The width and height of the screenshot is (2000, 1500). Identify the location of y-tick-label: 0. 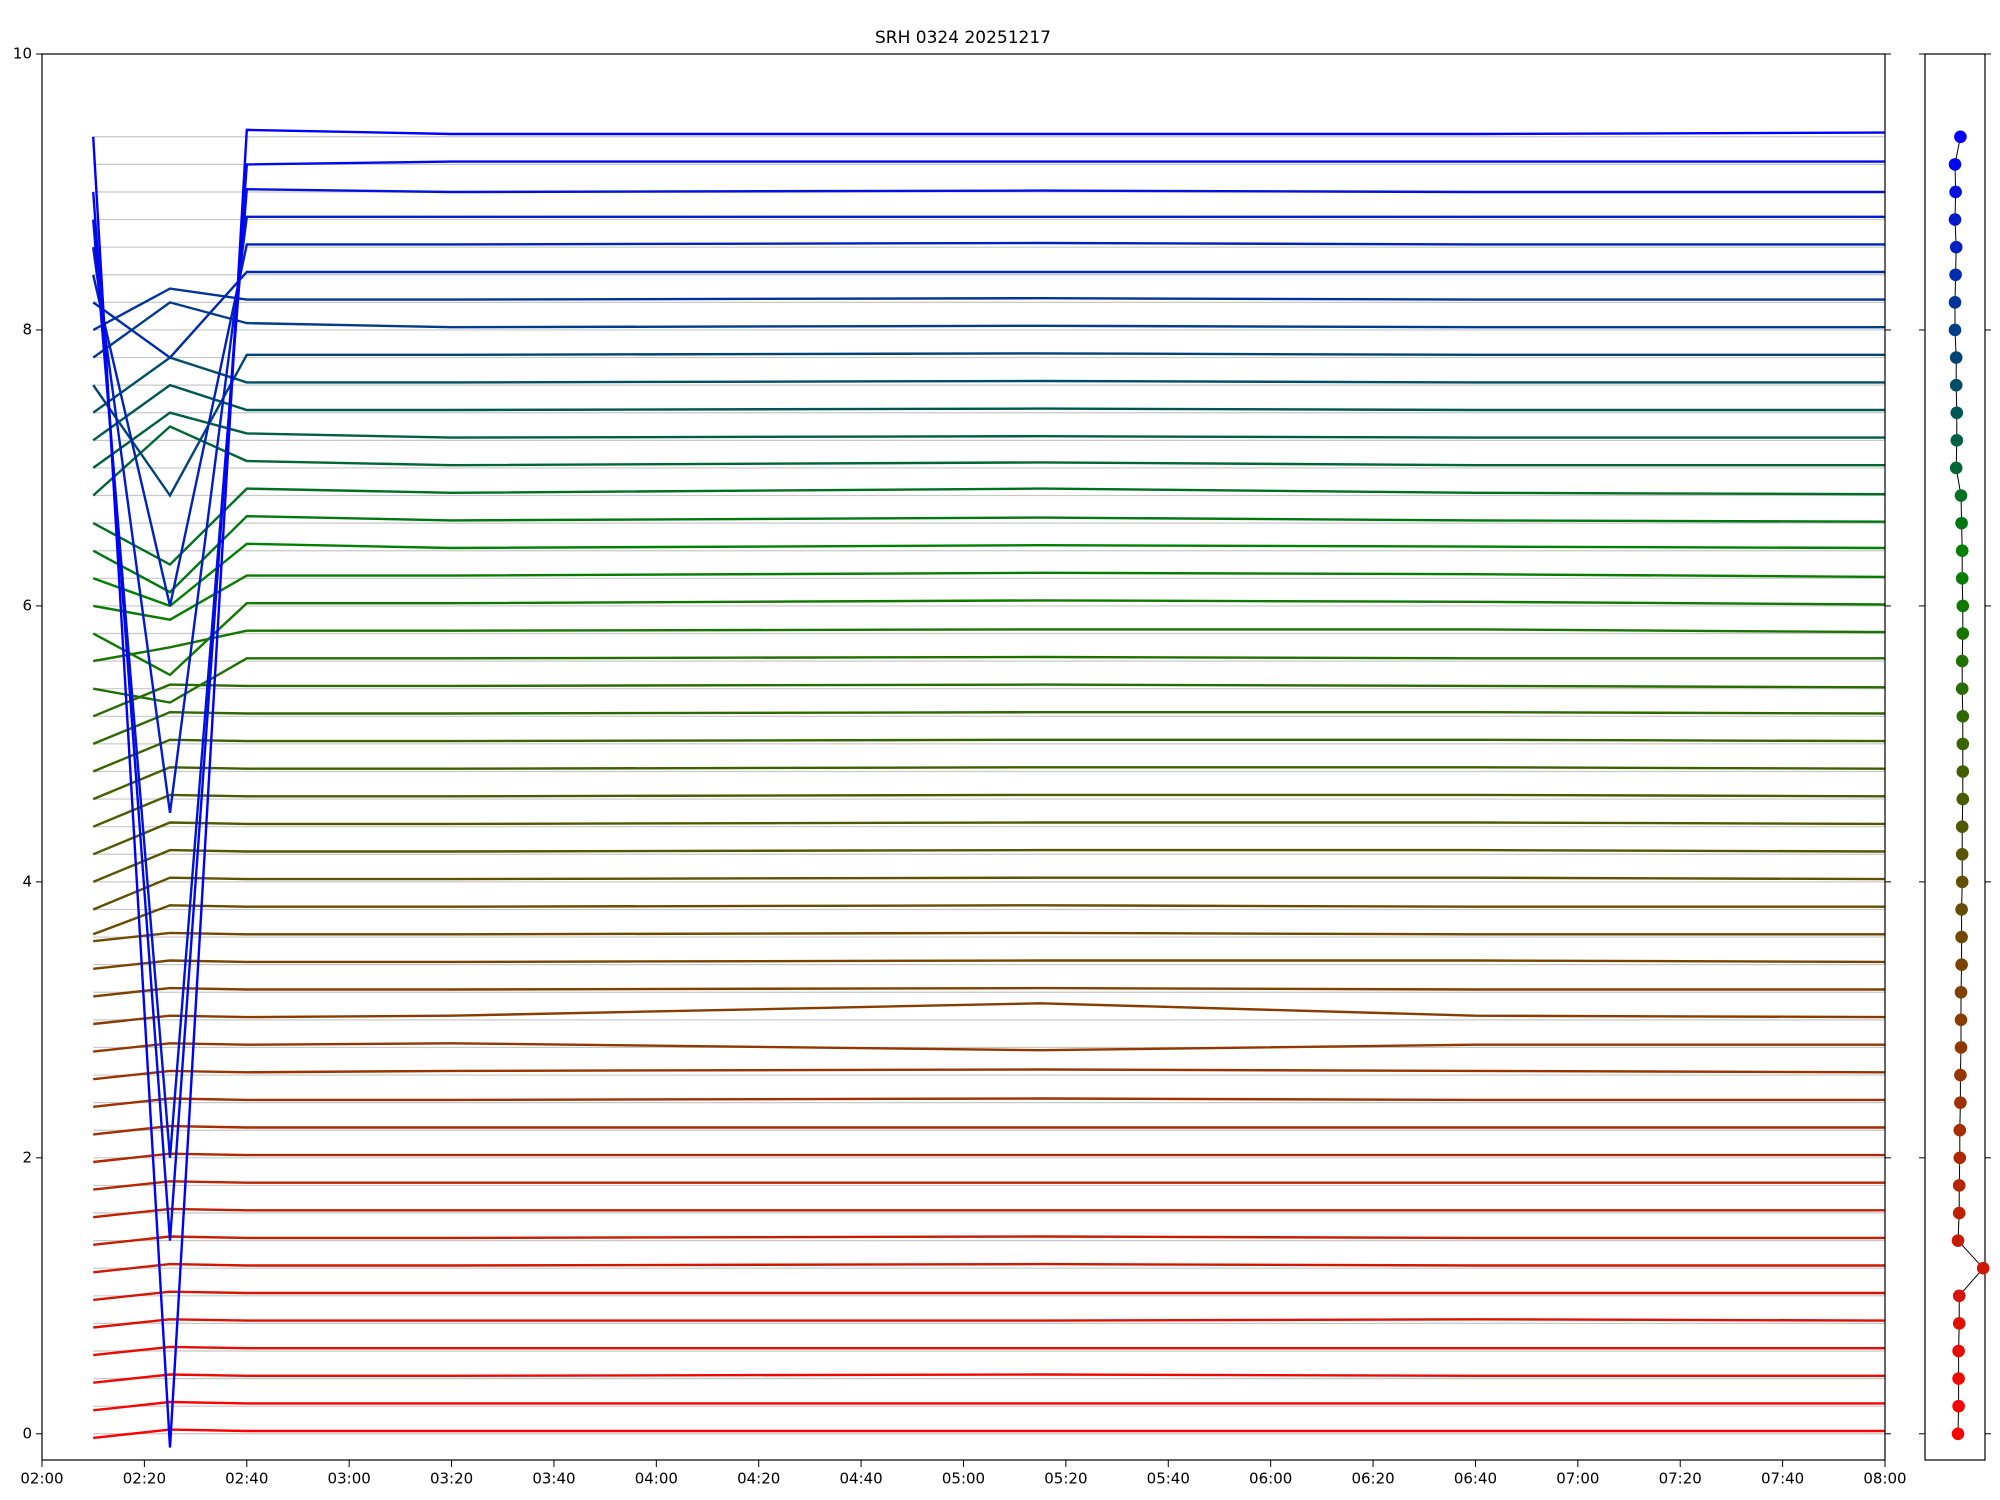
(27, 1433).